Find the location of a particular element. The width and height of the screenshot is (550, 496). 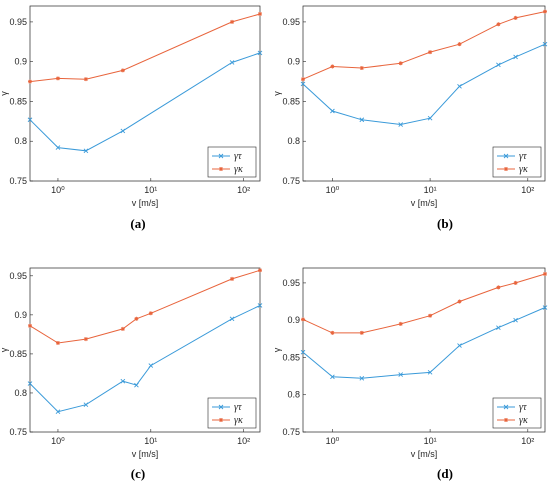

y-tick-label: 0.95 is located at coordinates (18, 22).